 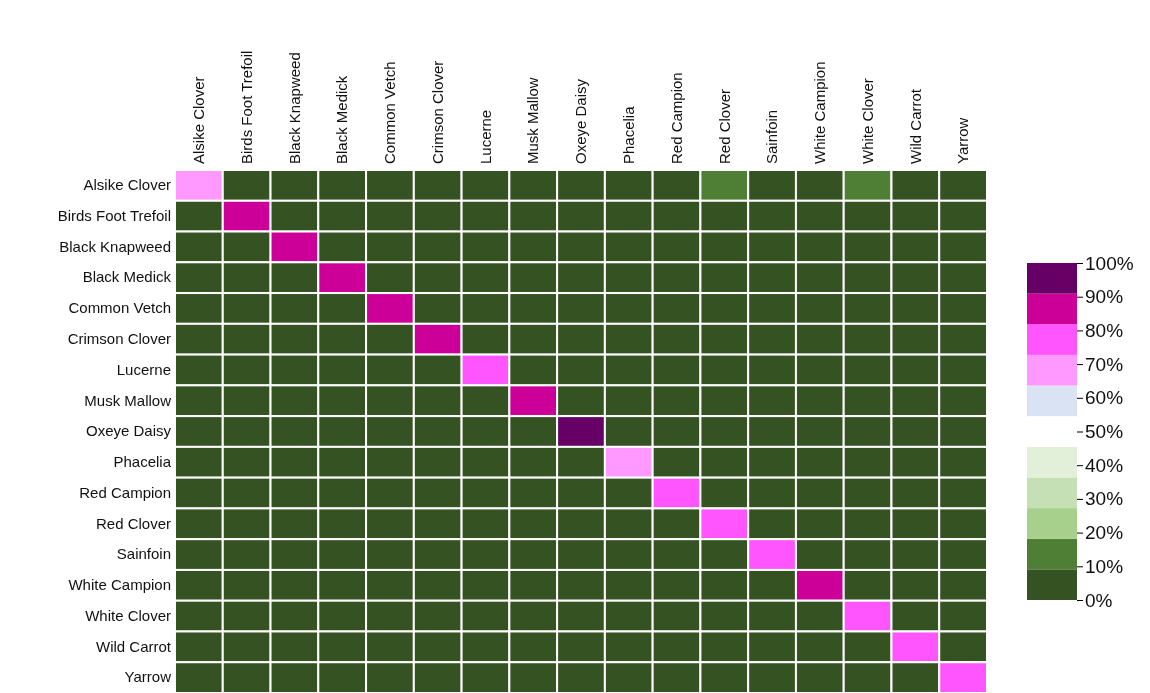 What do you see at coordinates (1104, 297) in the screenshot?
I see `color-bar-label: 90%` at bounding box center [1104, 297].